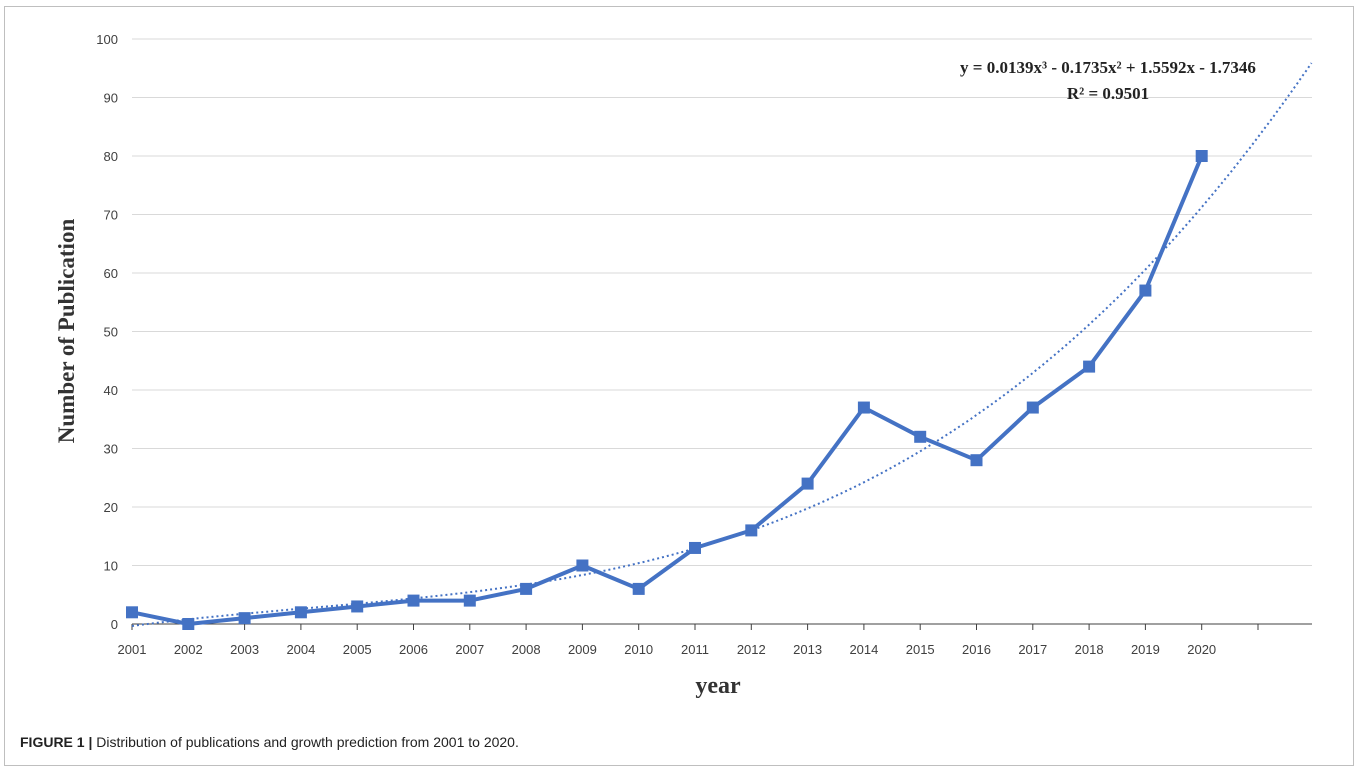  Describe the element at coordinates (695, 649) in the screenshot. I see `x-tick-label-2011: 2011` at that location.